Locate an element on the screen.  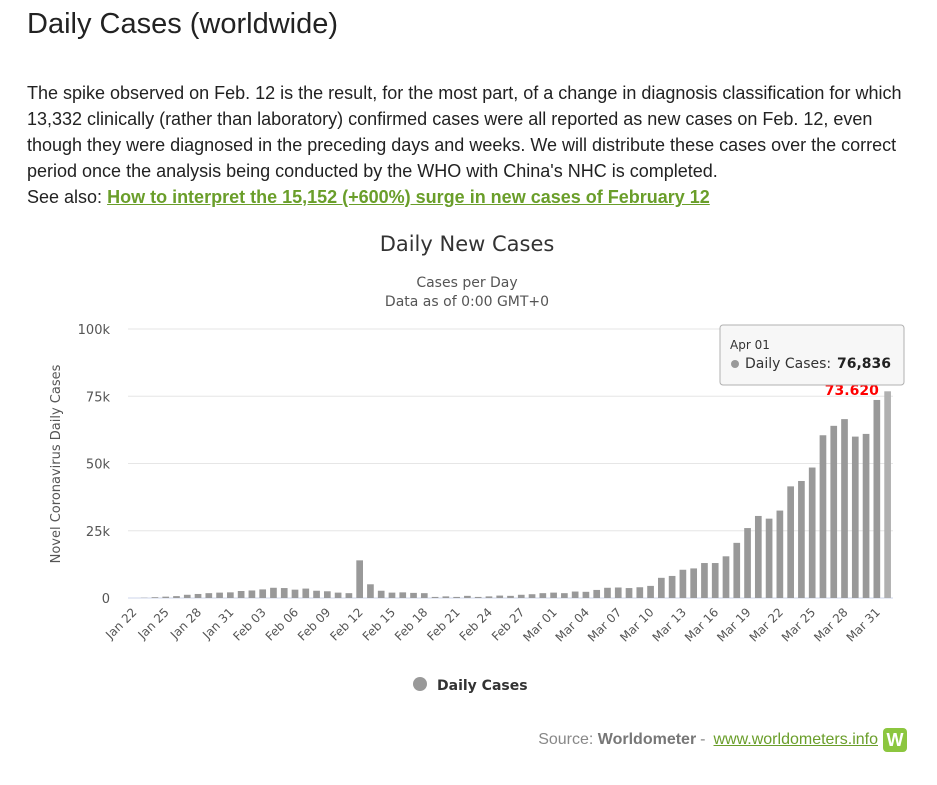
worldometer-logo-icon: W is located at coordinates (895, 740).